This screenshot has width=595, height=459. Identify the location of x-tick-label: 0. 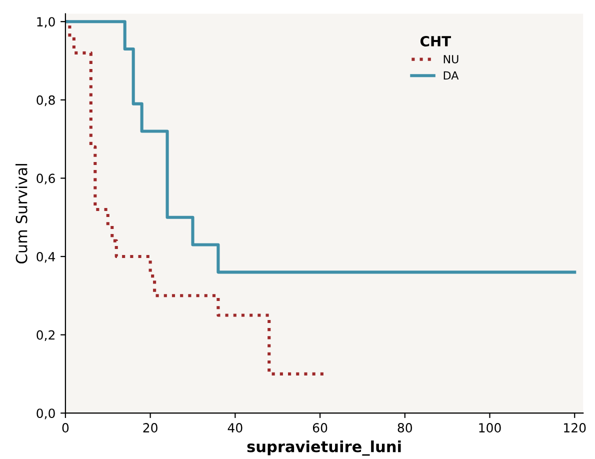
(65, 427).